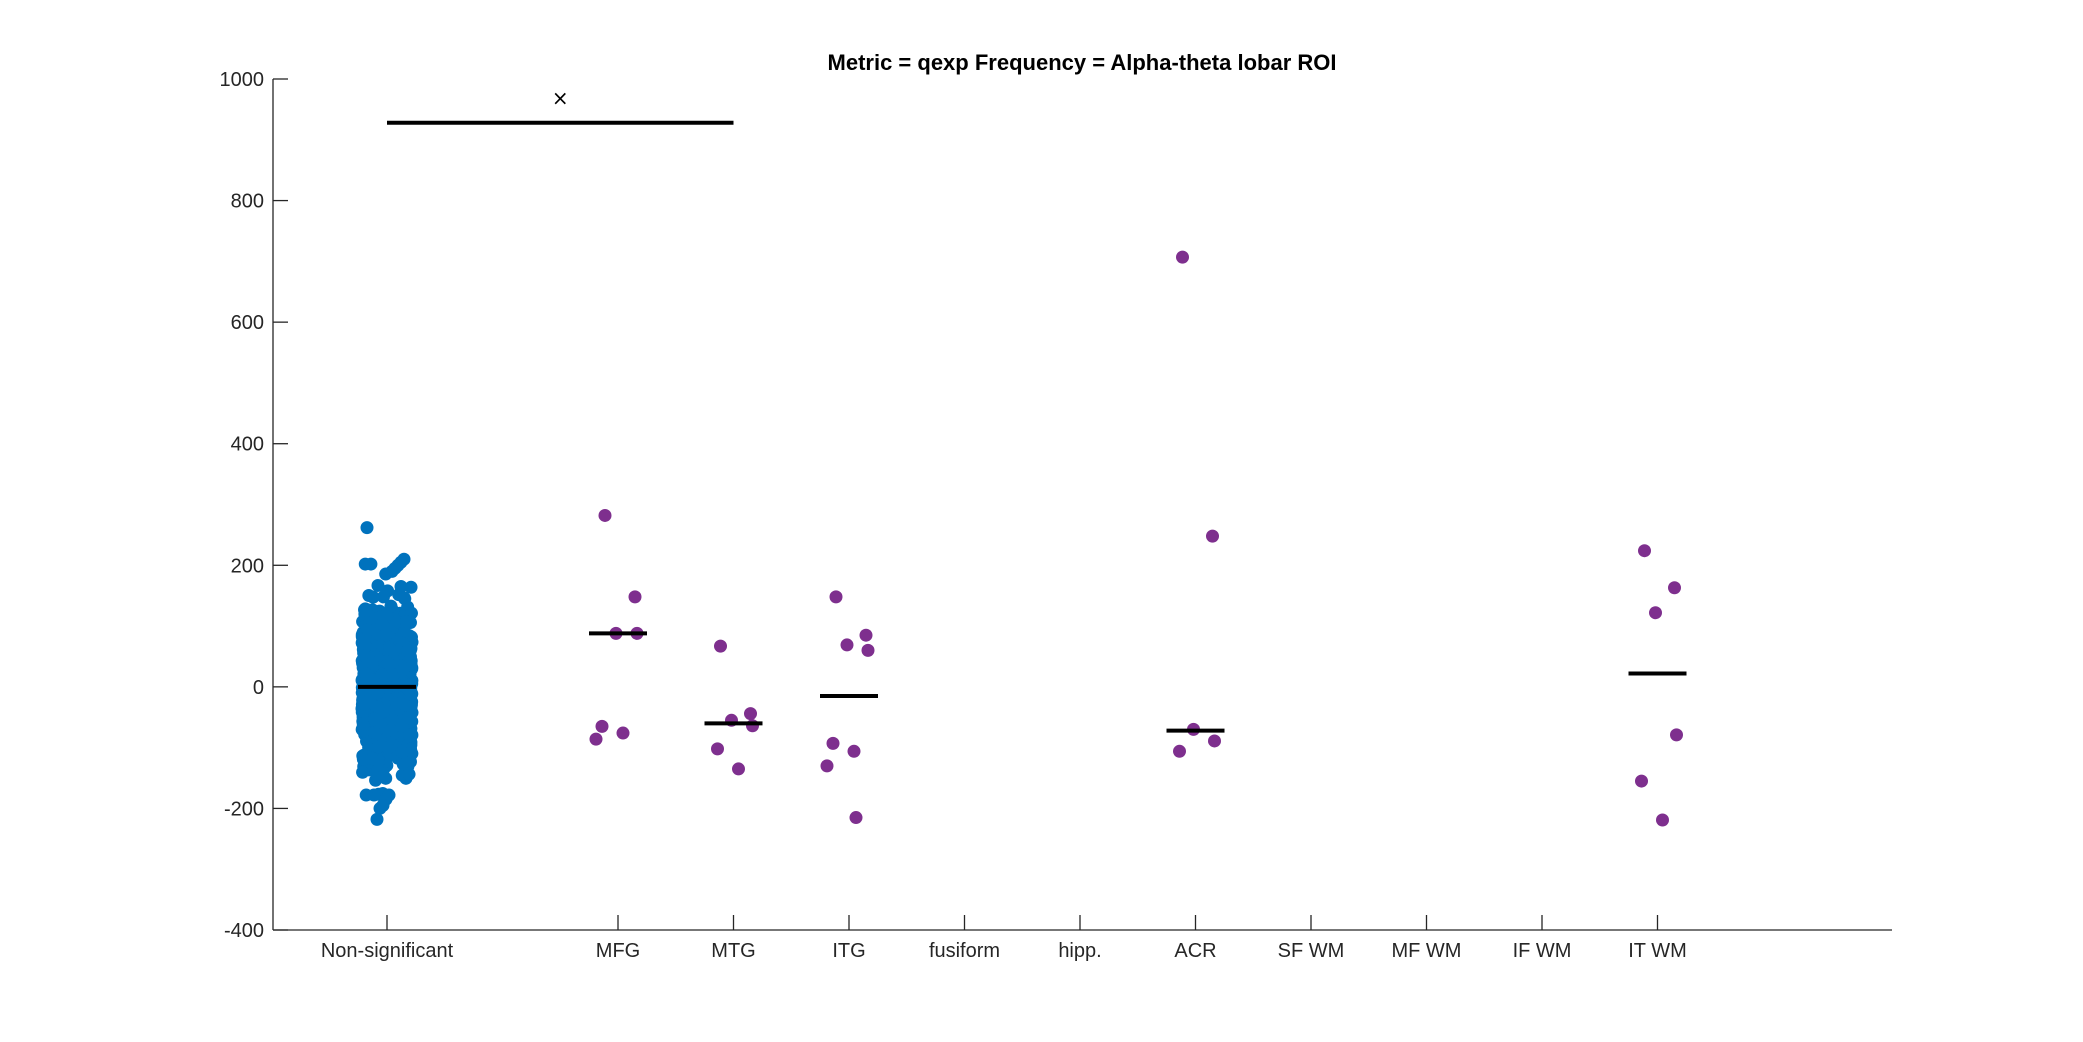 This screenshot has width=2083, height=1042. I want to click on x-tick-label: MFG, so click(618, 951).